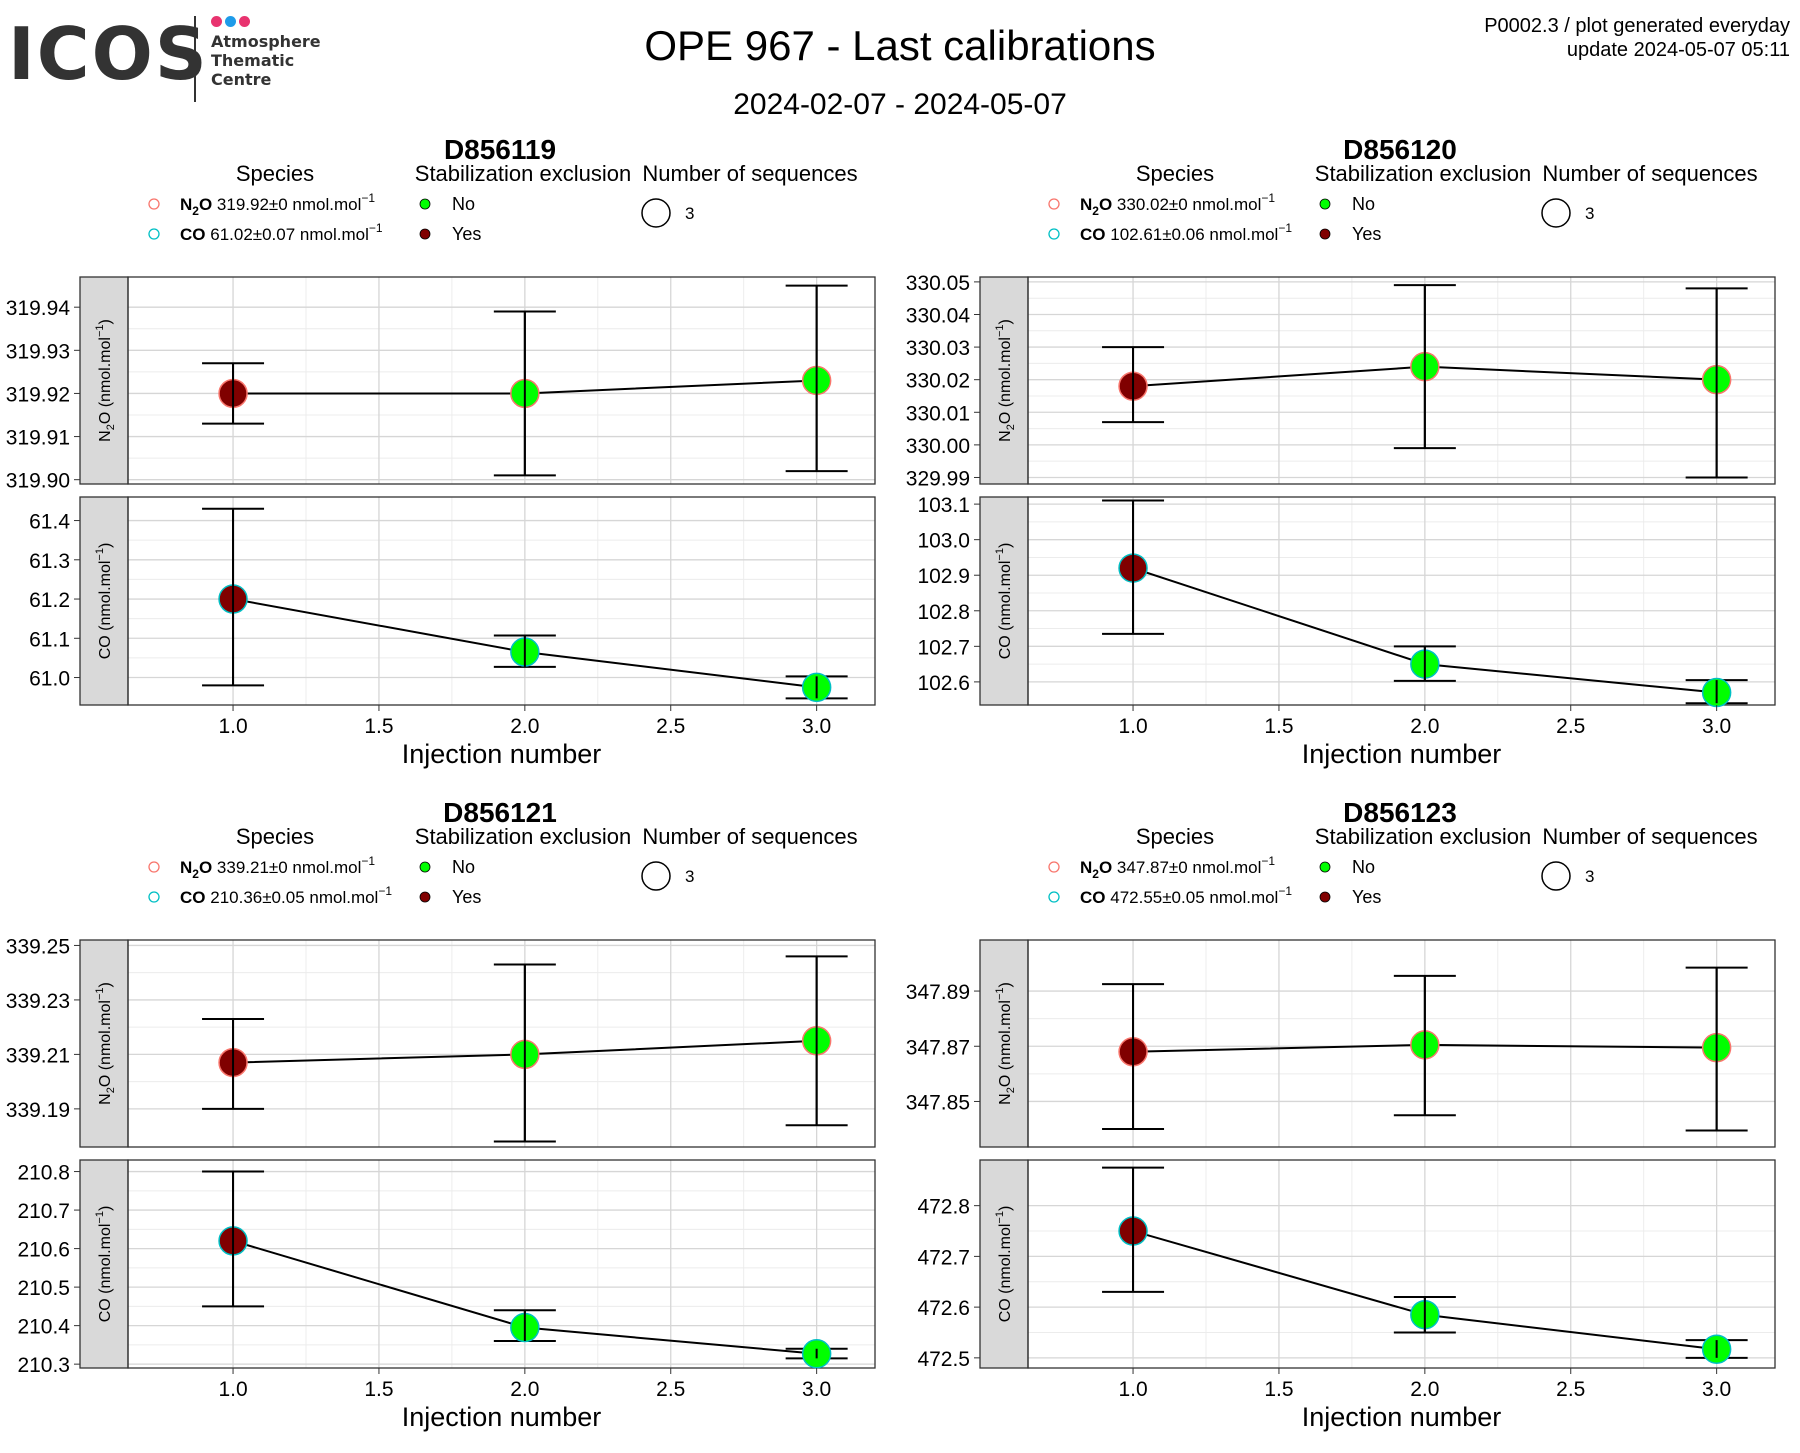 This screenshot has width=1800, height=1453. I want to click on y-tick-label: 472.8, so click(943, 1207).